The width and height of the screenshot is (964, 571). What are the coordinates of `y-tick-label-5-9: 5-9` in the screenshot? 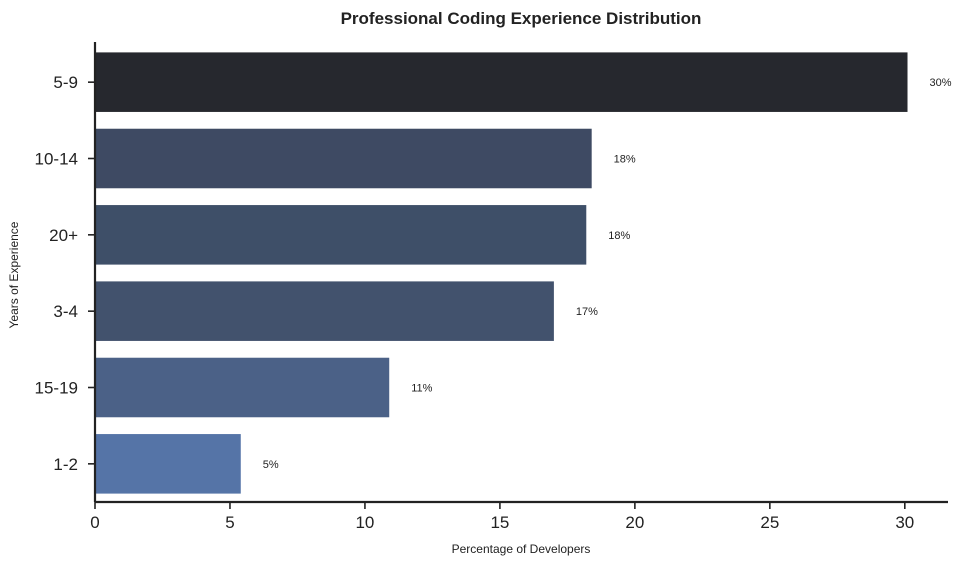 It's located at (65, 82).